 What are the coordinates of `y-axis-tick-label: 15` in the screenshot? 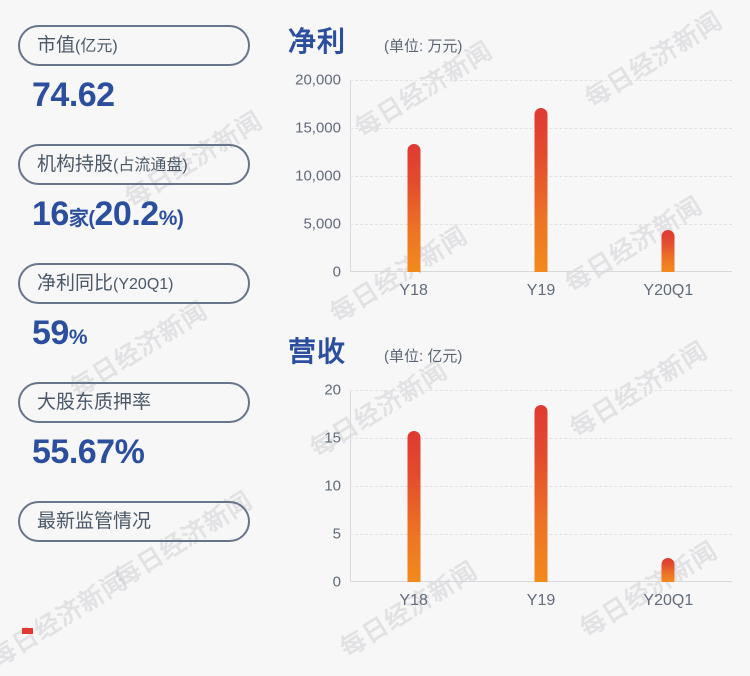 It's located at (332, 438).